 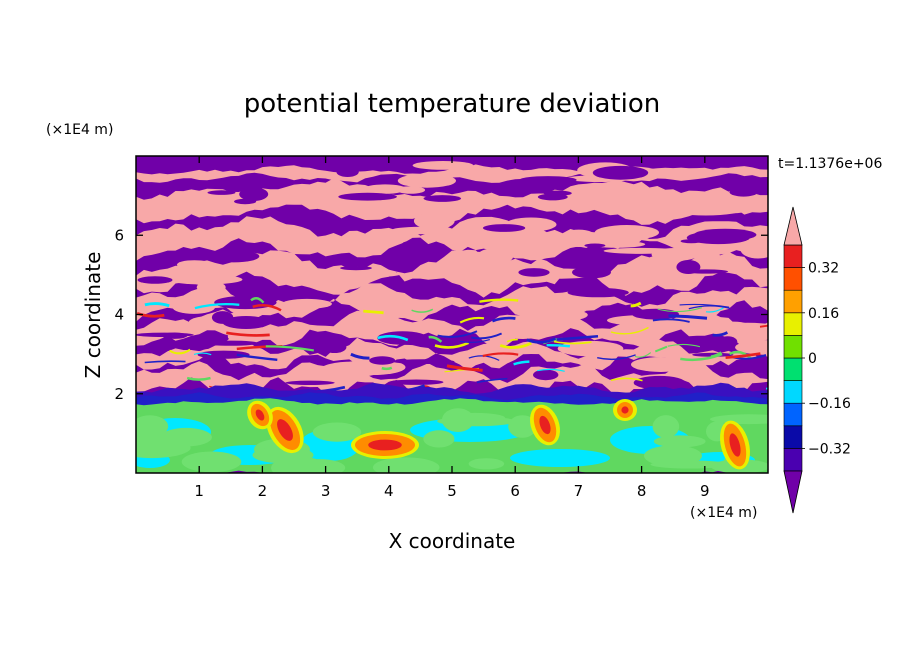 I want to click on colorbar: 0.32 0.16 0 −0.16 −0.32, so click(x=817, y=360).